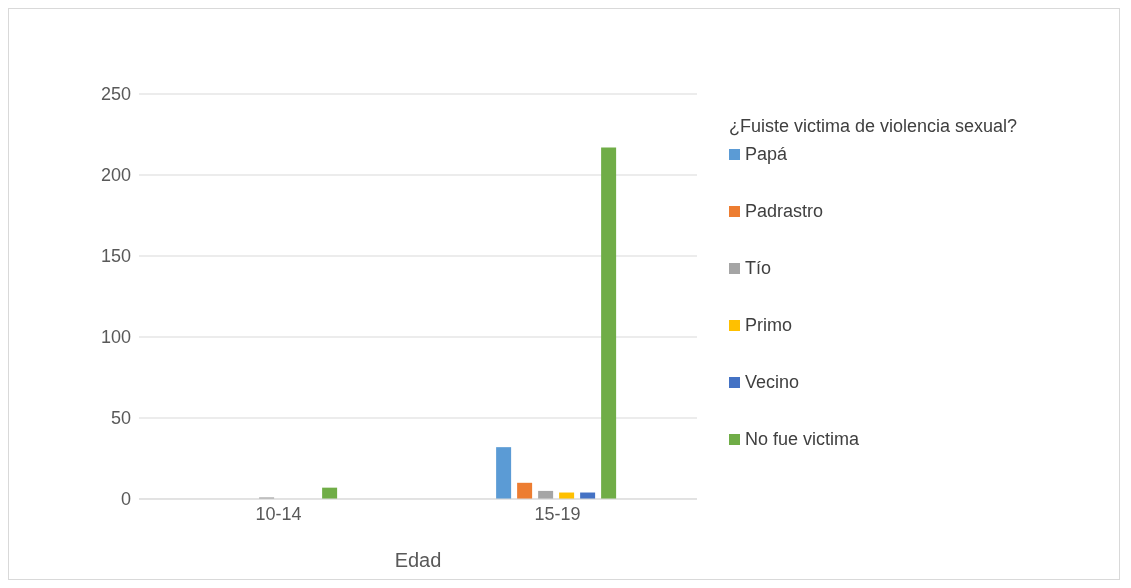 Image resolution: width=1131 pixels, height=588 pixels. What do you see at coordinates (769, 325) in the screenshot?
I see `legend-label: Primo` at bounding box center [769, 325].